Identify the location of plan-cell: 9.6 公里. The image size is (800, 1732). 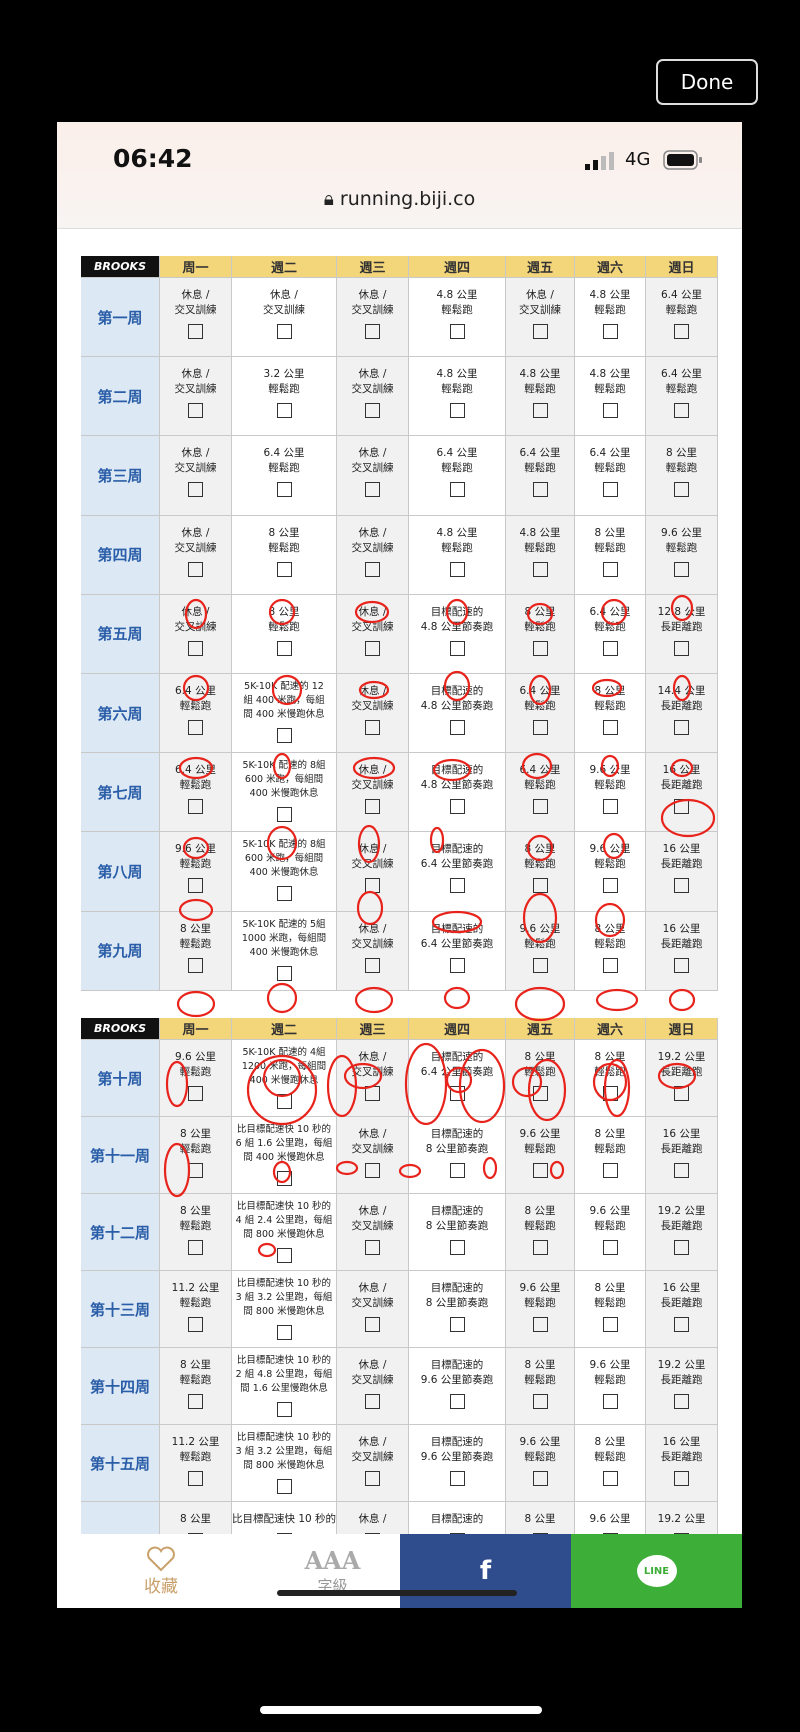
(610, 1518).